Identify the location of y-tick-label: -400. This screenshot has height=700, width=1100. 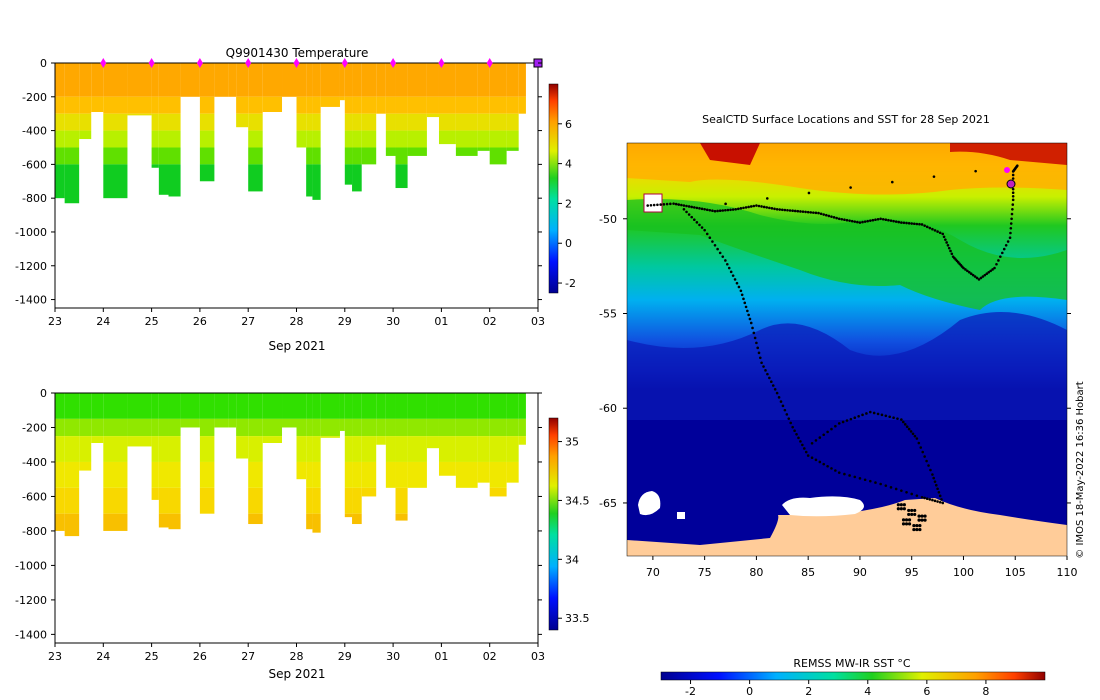
(34, 462).